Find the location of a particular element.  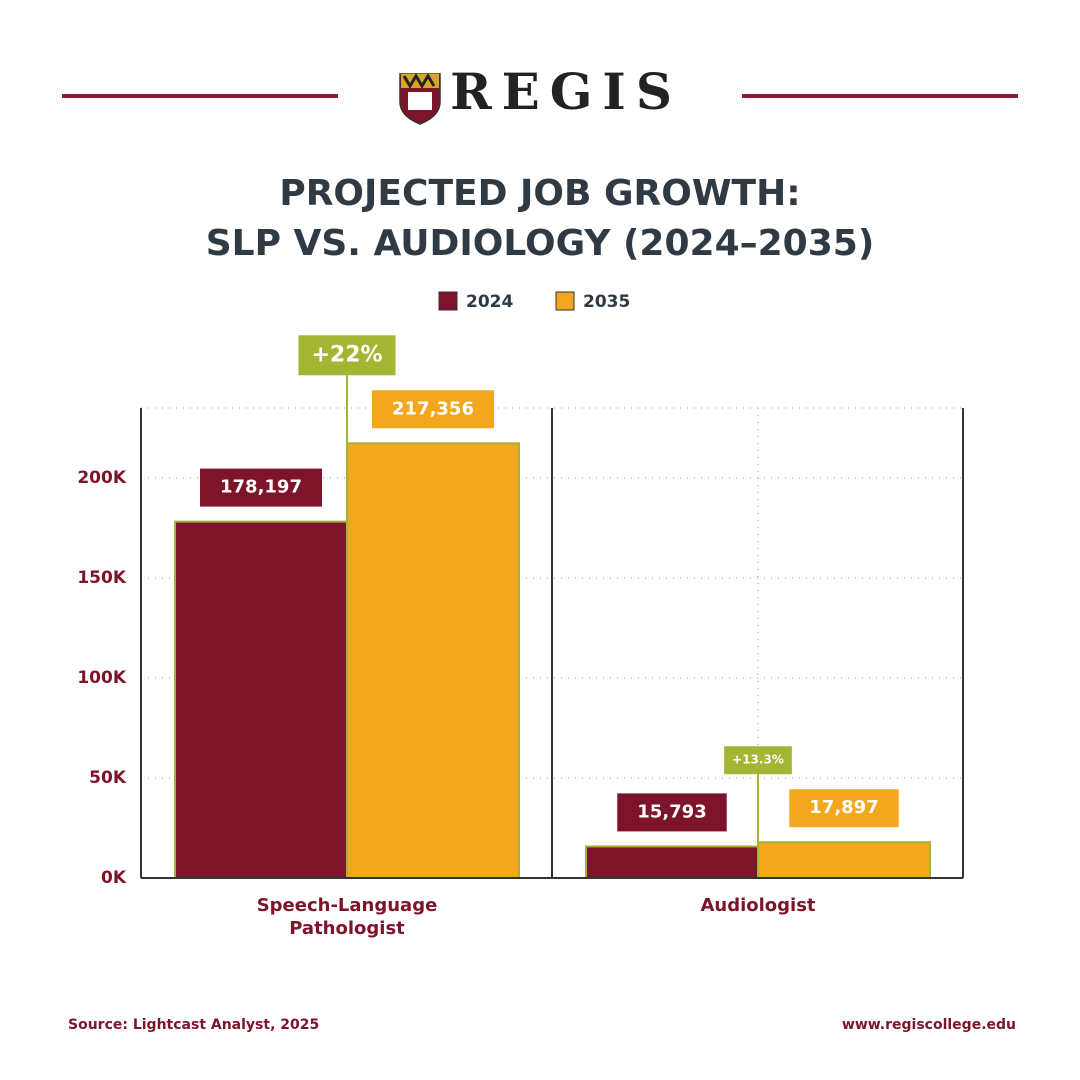

legend-label: 2024 is located at coordinates (489, 302).